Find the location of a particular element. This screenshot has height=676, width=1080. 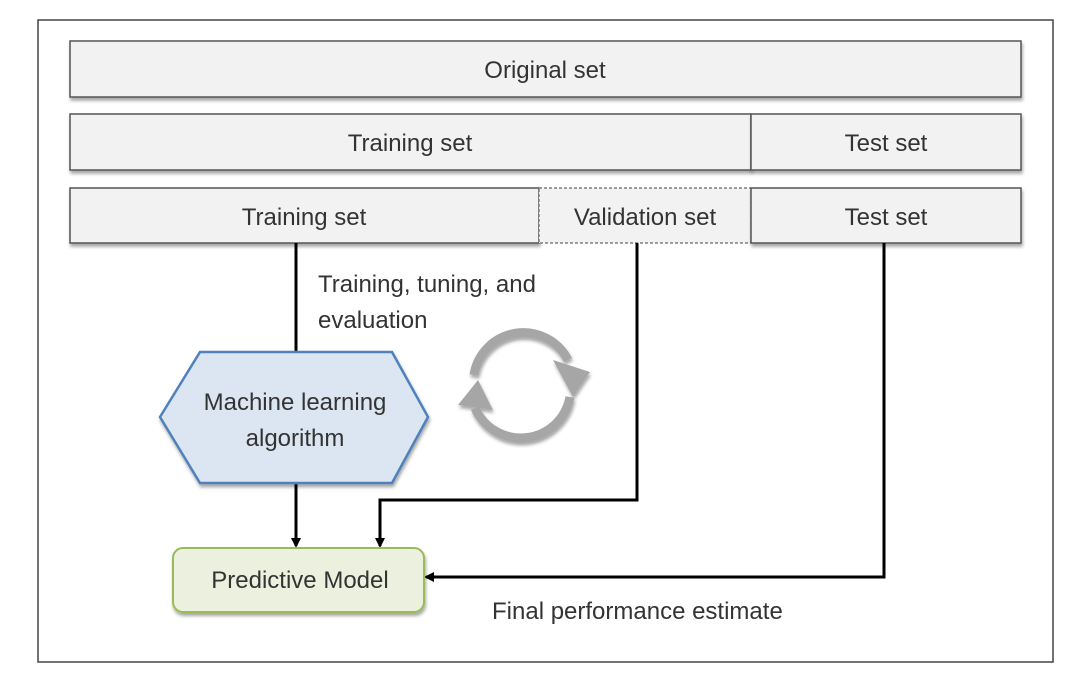

training-set-box is located at coordinates (410, 142).